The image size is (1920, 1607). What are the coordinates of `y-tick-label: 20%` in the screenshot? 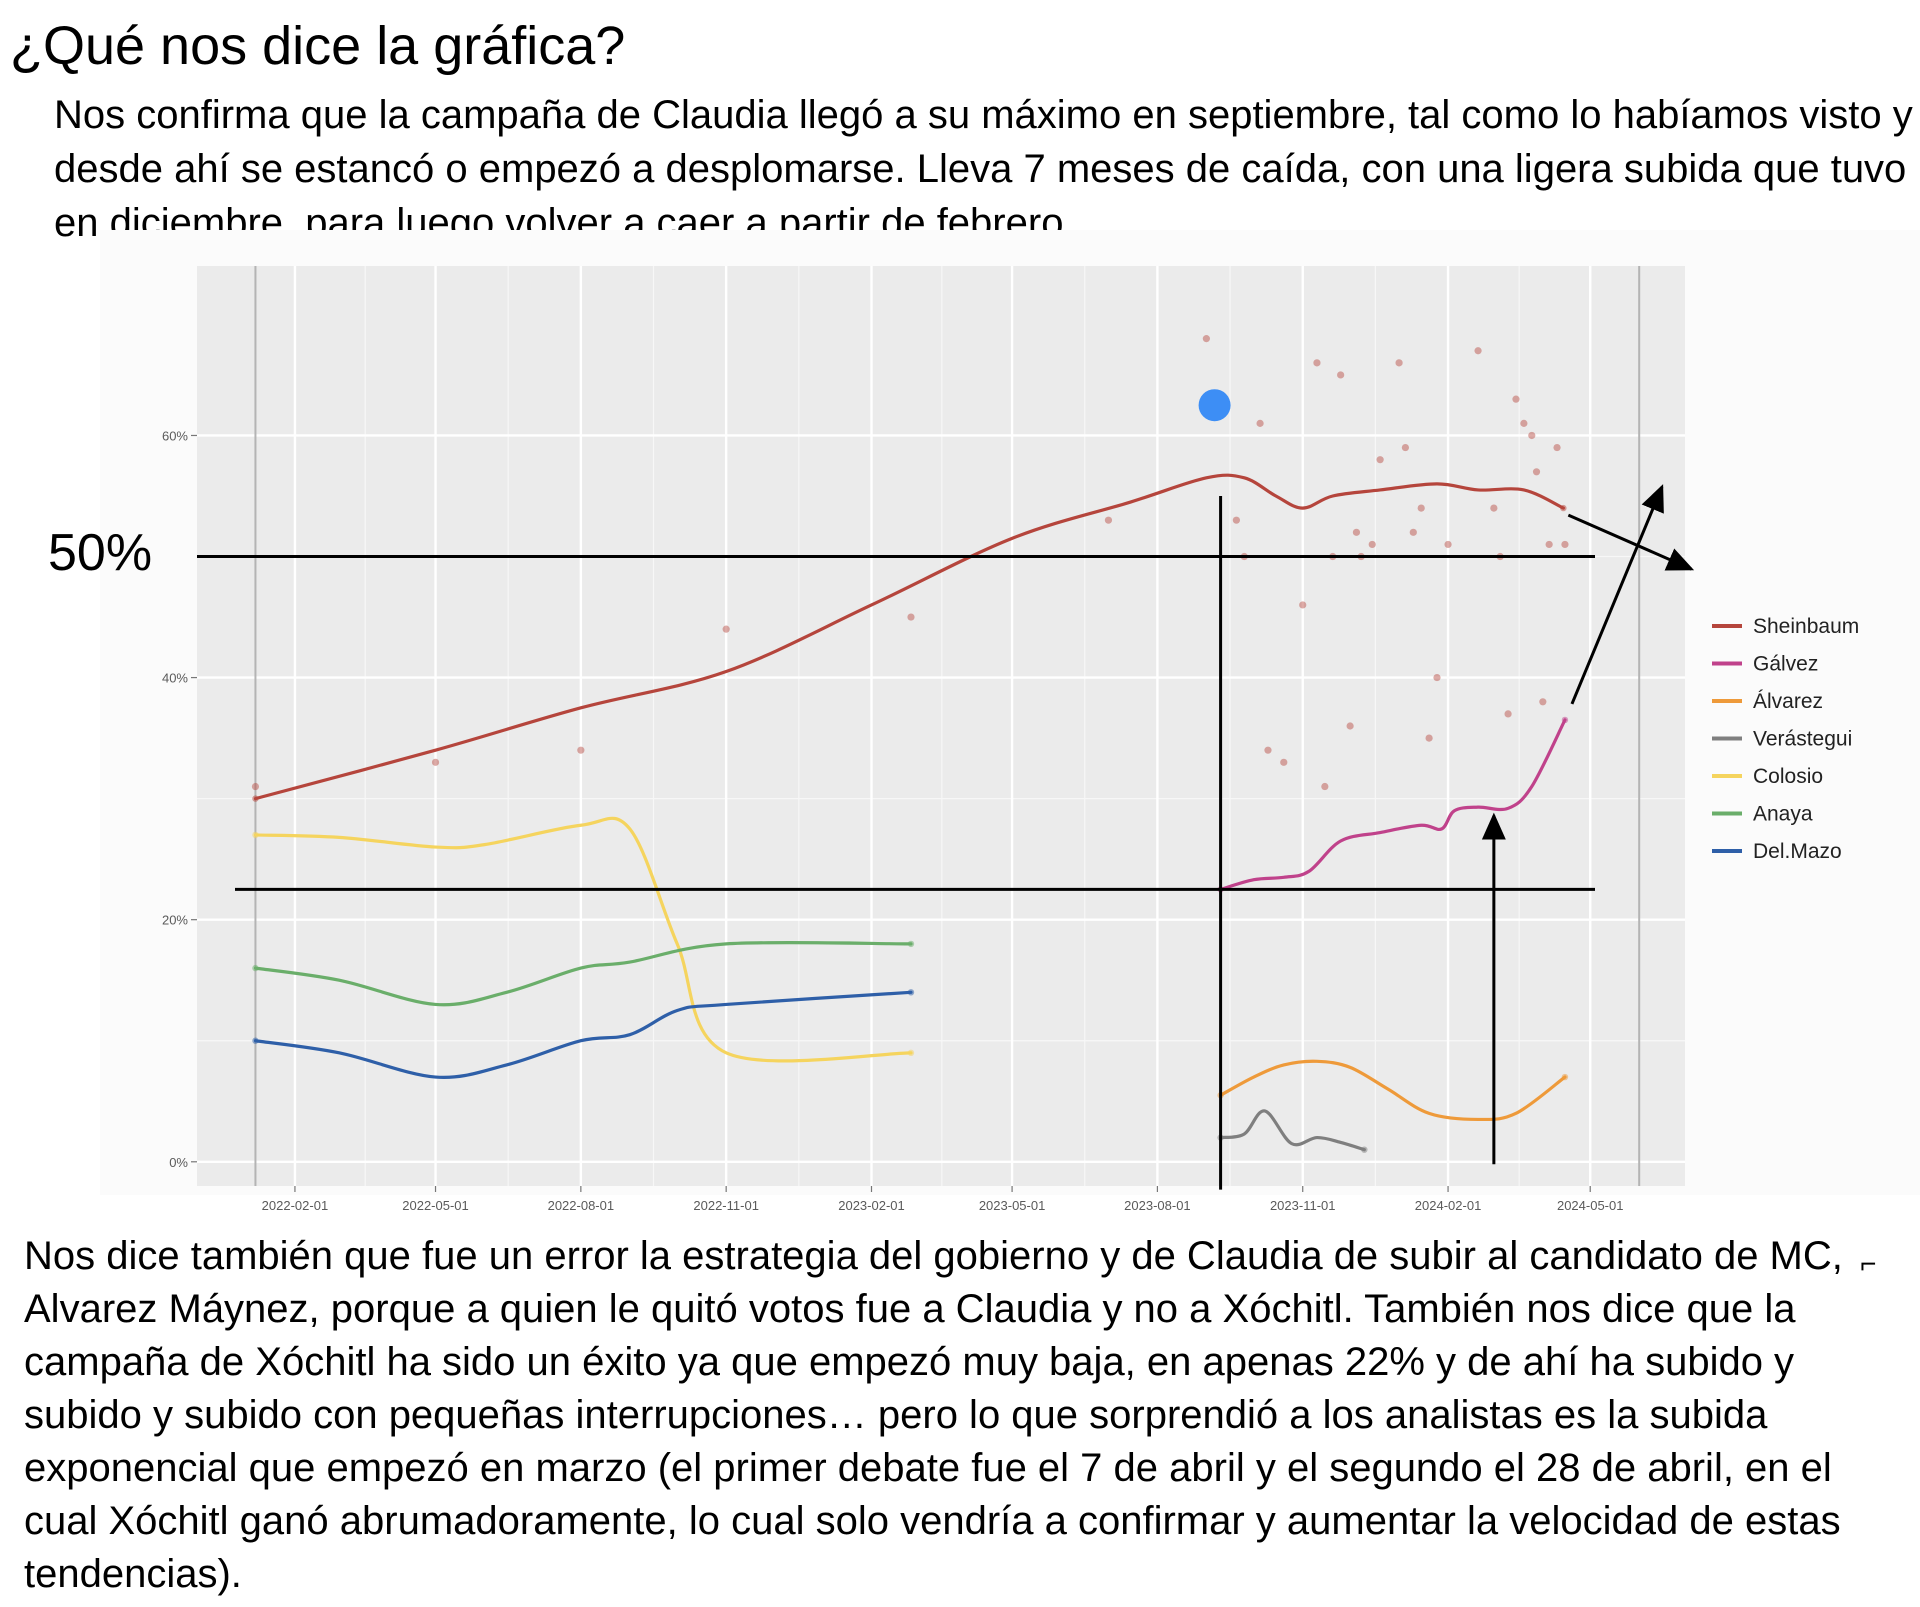 It's located at (175, 920).